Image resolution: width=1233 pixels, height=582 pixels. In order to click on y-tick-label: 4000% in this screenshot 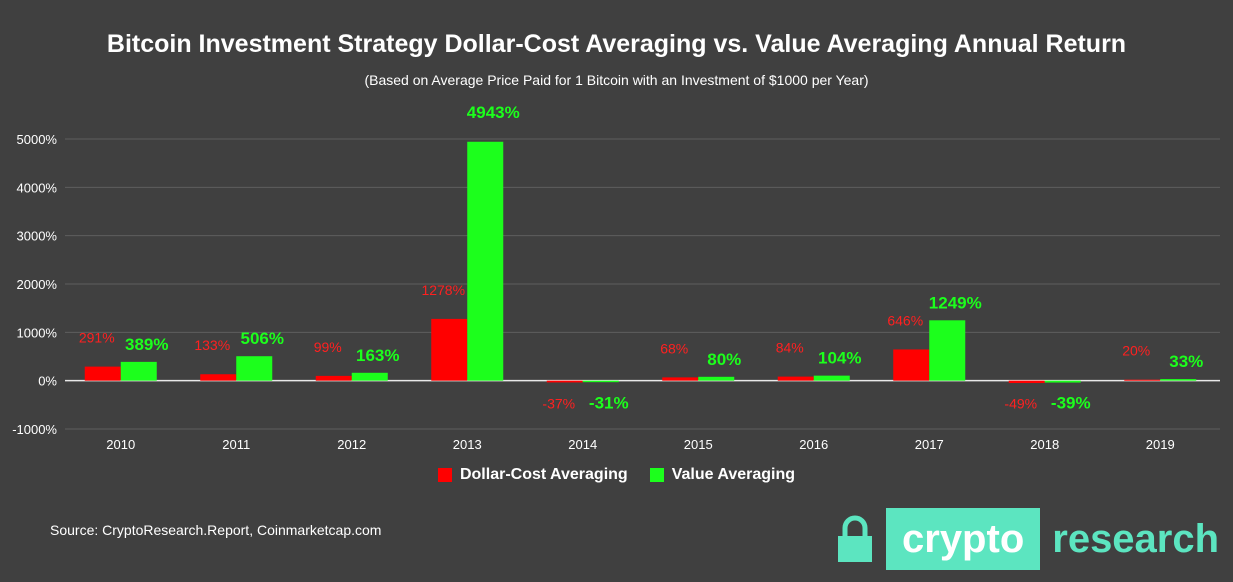, I will do `click(37, 187)`.